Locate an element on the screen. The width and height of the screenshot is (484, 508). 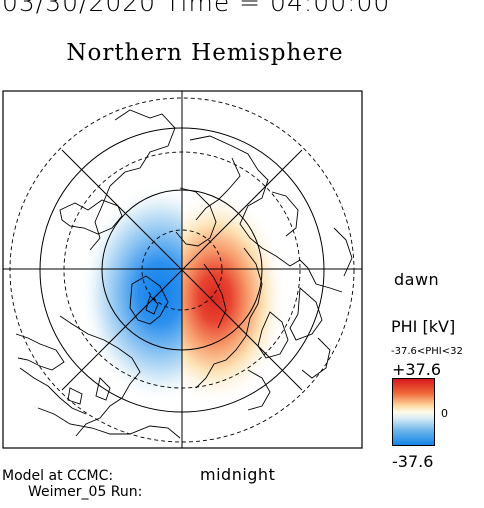
colorbar-min-label: -37.6 is located at coordinates (413, 461).